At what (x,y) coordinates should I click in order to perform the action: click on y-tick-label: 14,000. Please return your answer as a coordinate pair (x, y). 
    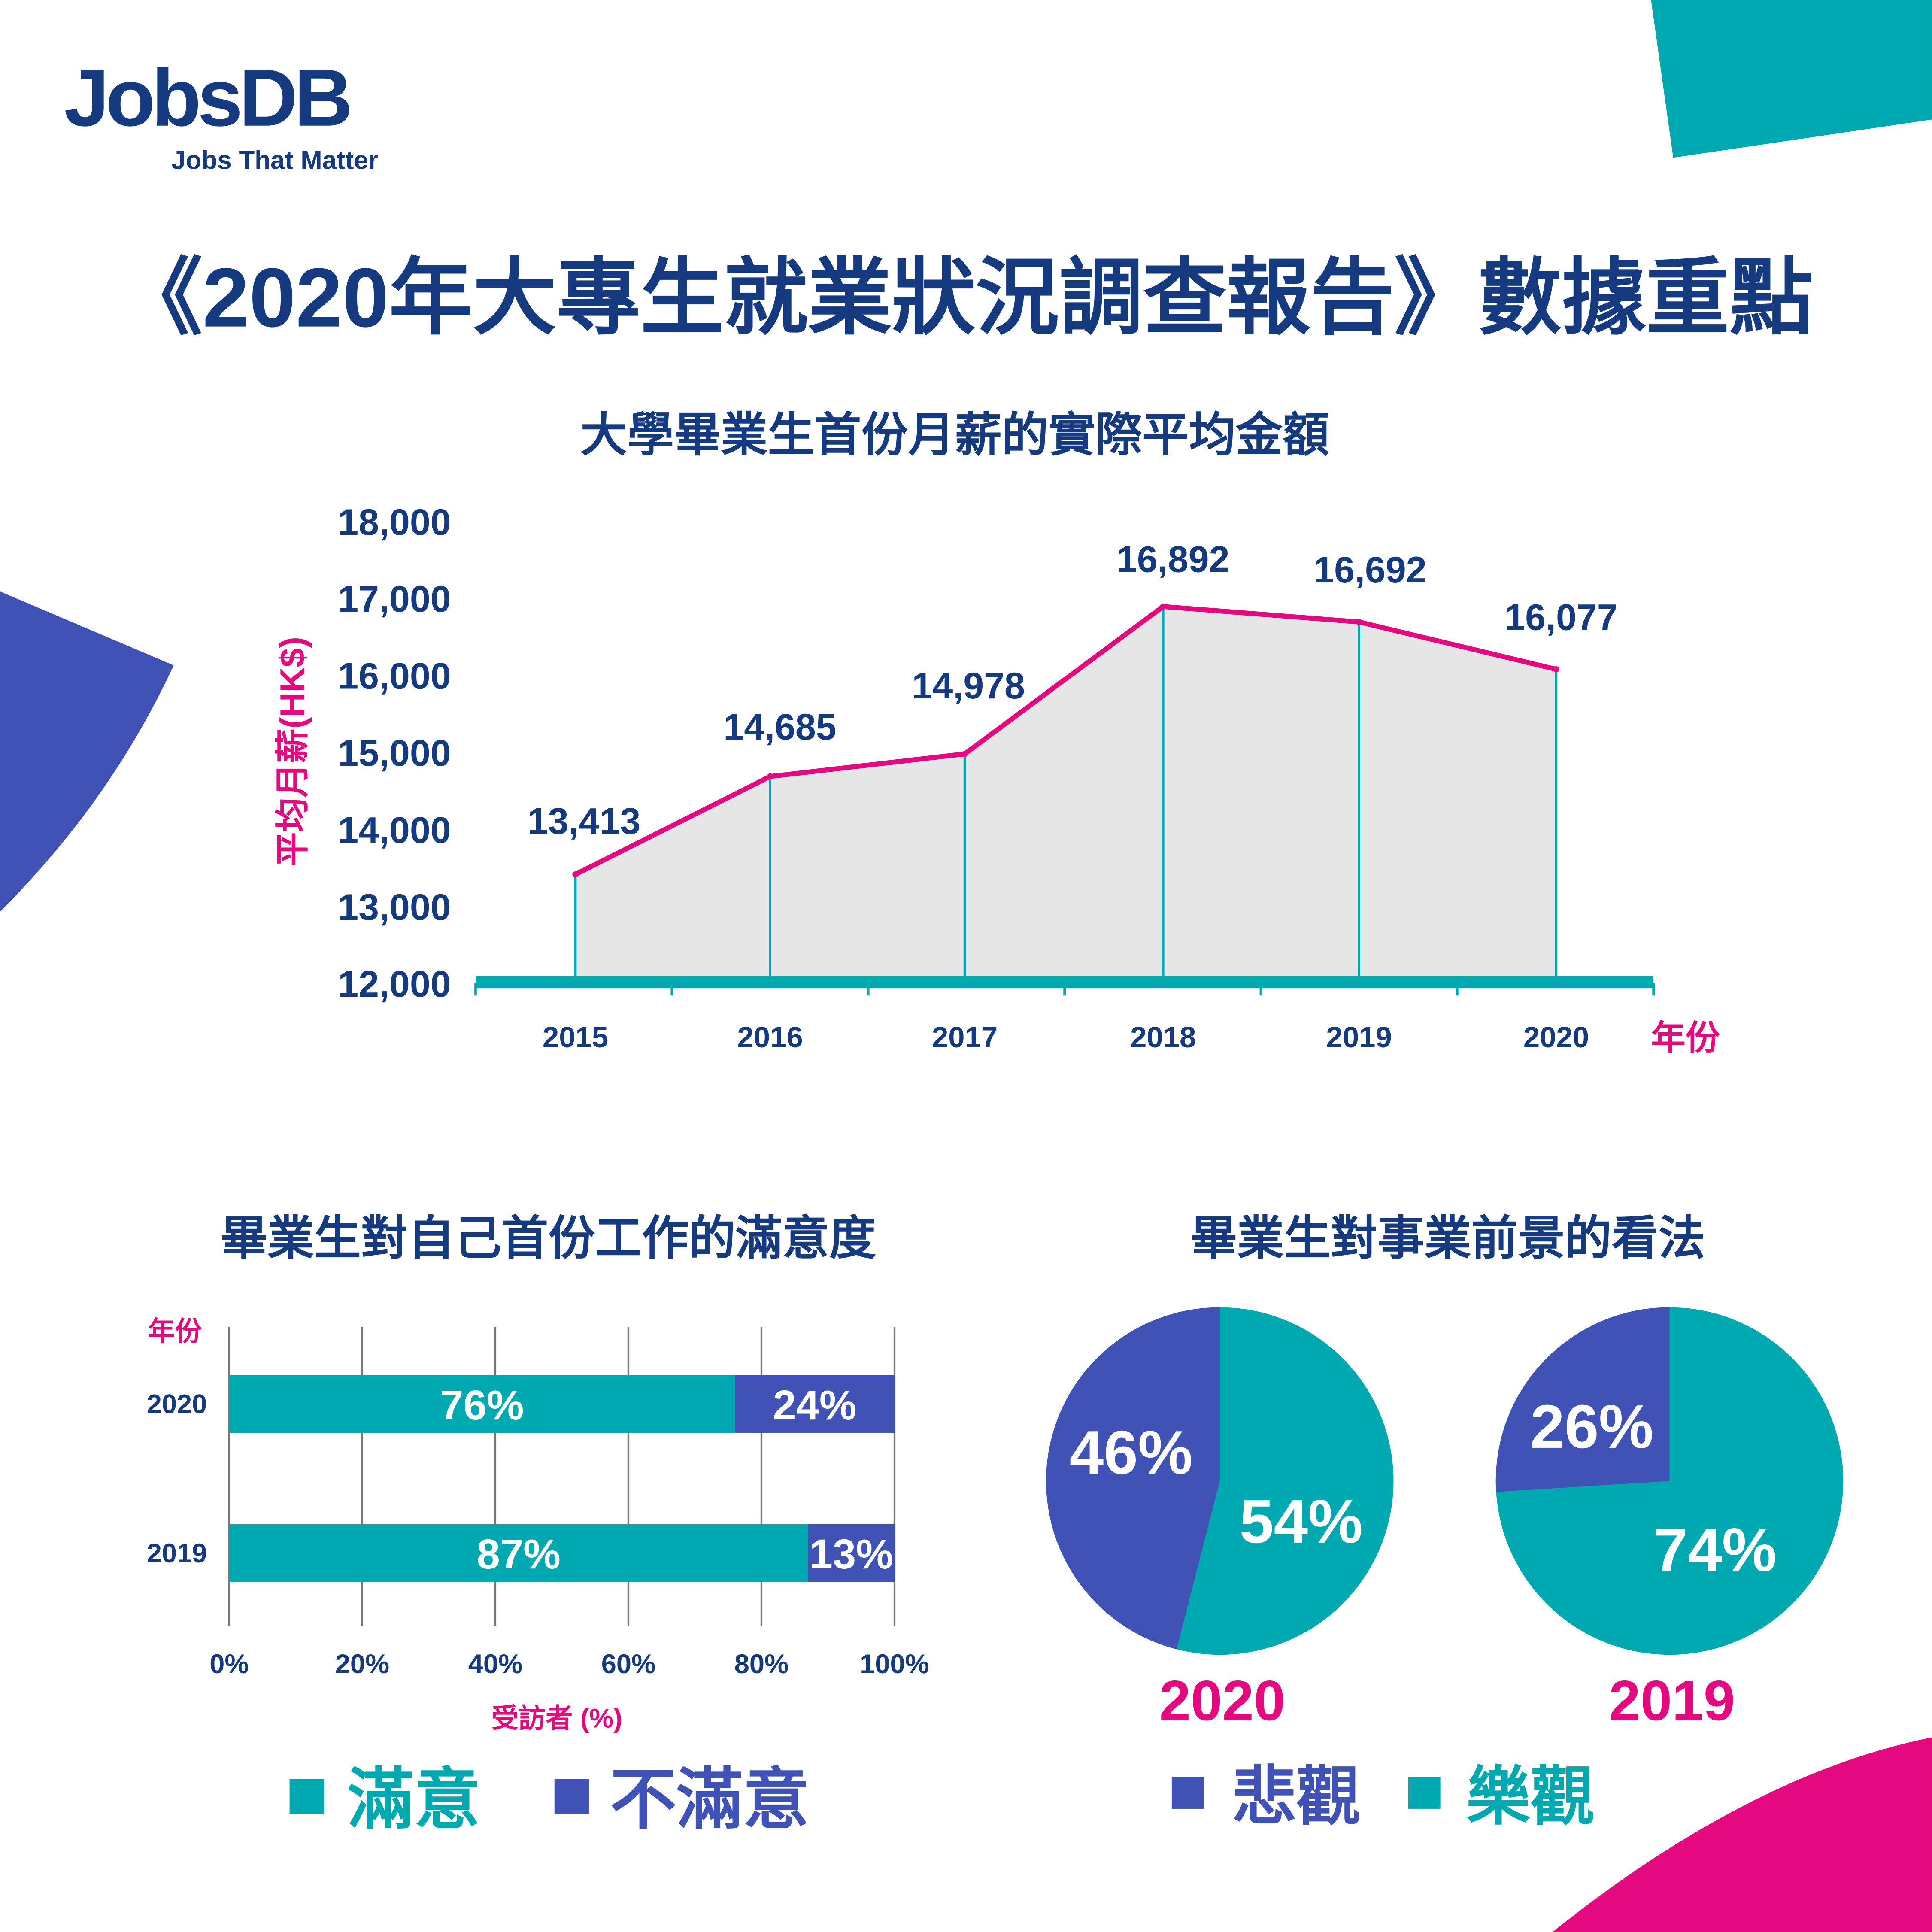
    Looking at the image, I should click on (394, 830).